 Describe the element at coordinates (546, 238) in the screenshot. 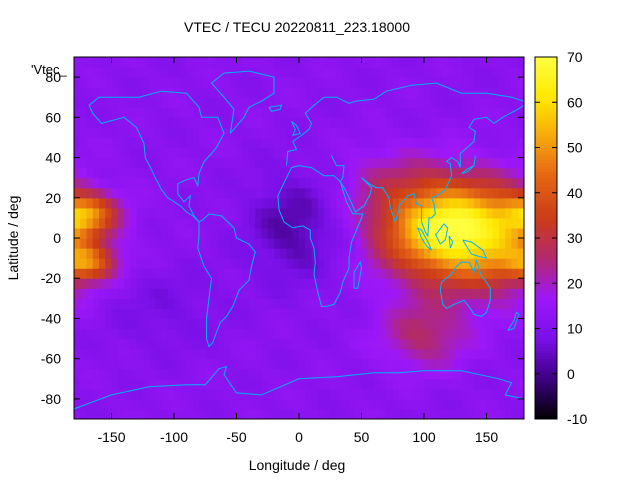

I see `colorbar` at that location.